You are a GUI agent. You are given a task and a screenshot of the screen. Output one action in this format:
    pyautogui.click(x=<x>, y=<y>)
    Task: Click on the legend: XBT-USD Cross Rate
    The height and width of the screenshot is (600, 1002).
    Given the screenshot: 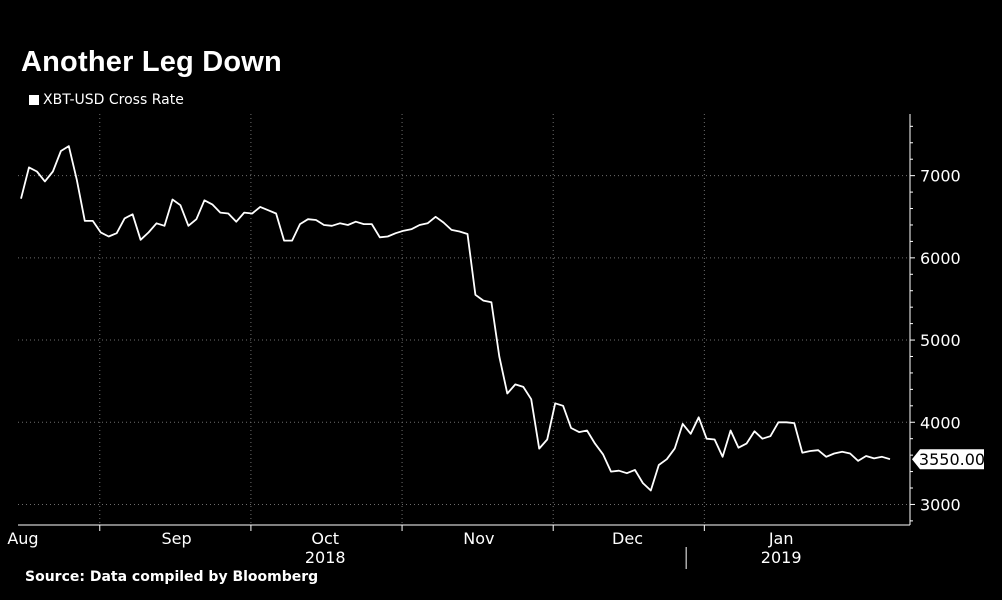 What is the action you would take?
    pyautogui.click(x=106, y=100)
    